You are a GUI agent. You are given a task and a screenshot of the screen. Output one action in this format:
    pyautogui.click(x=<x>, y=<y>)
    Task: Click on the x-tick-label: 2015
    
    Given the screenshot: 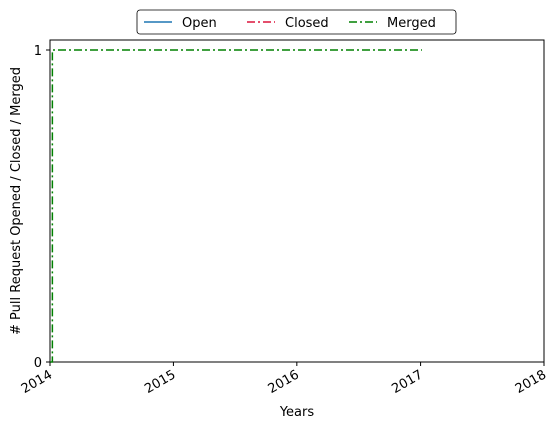 What is the action you would take?
    pyautogui.click(x=160, y=382)
    